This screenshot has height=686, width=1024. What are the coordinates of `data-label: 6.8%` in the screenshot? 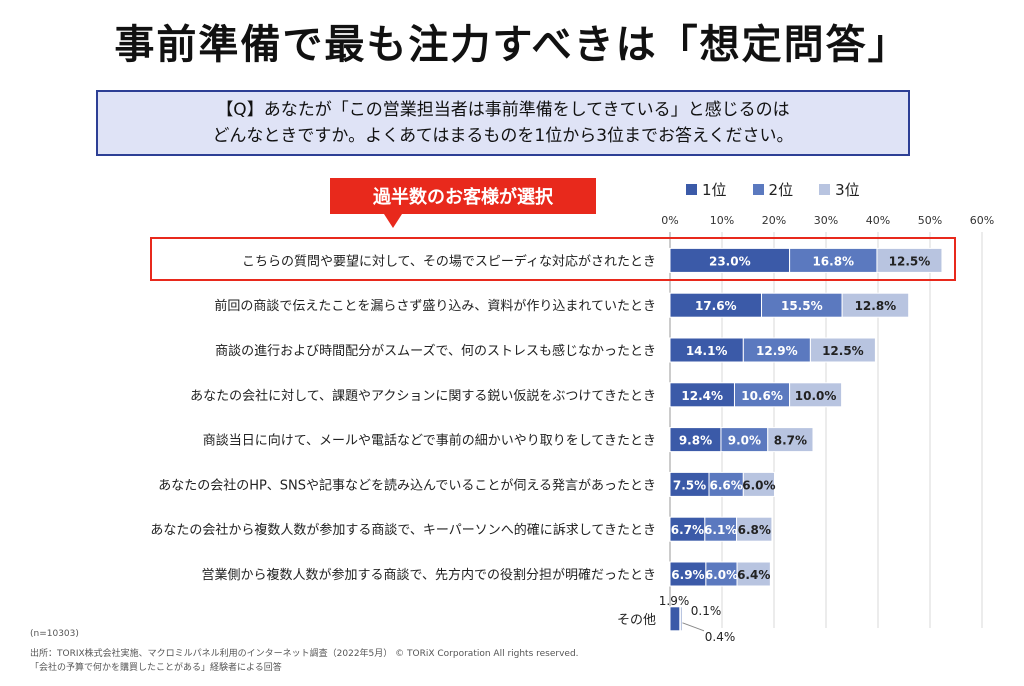 It's located at (754, 530).